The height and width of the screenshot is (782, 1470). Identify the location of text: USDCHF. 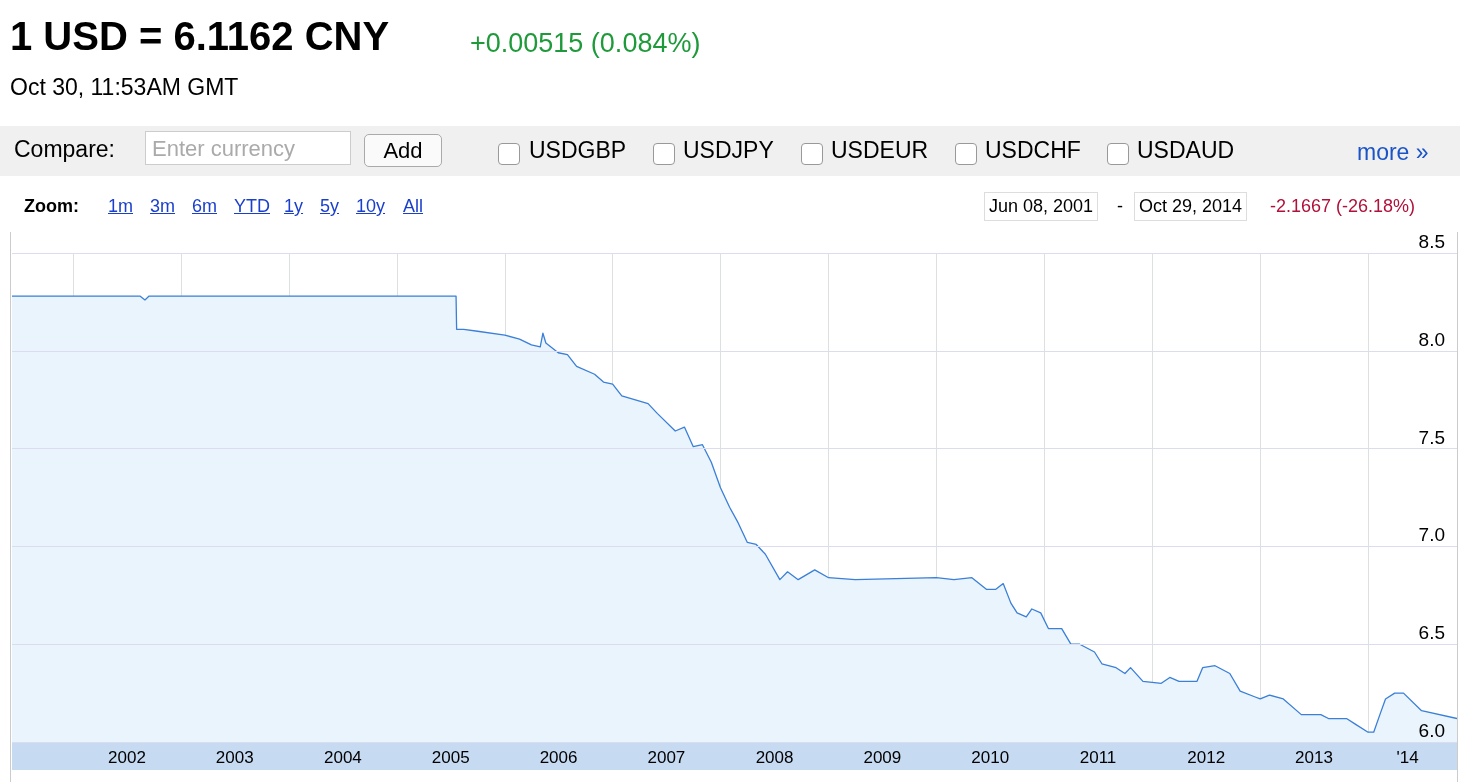
(1033, 150).